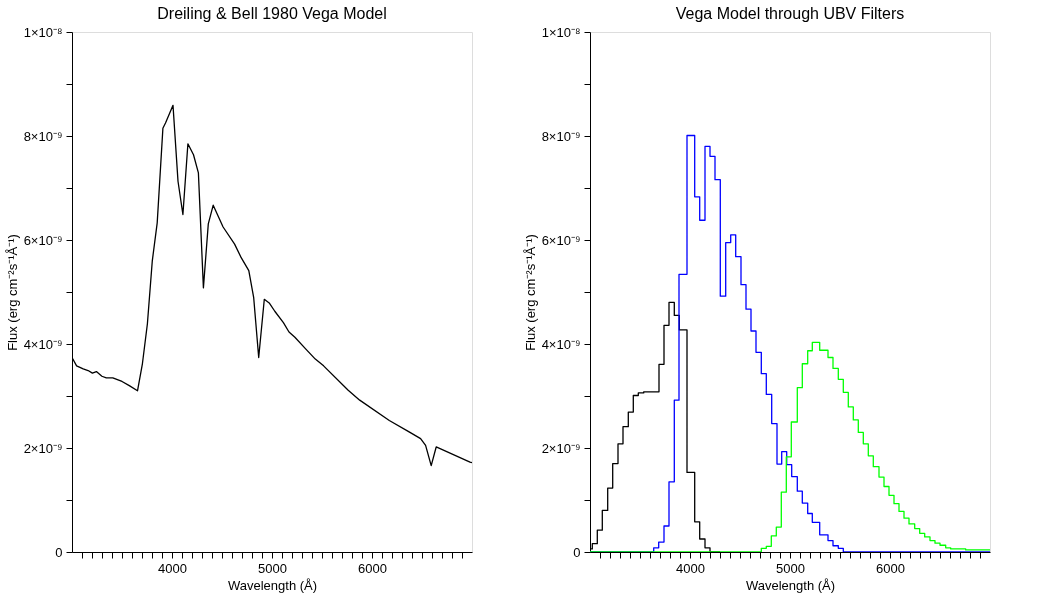 The height and width of the screenshot is (606, 1042). What do you see at coordinates (272, 13) in the screenshot?
I see `chart-title: Dreiling & Bell 1980 Vega Model` at bounding box center [272, 13].